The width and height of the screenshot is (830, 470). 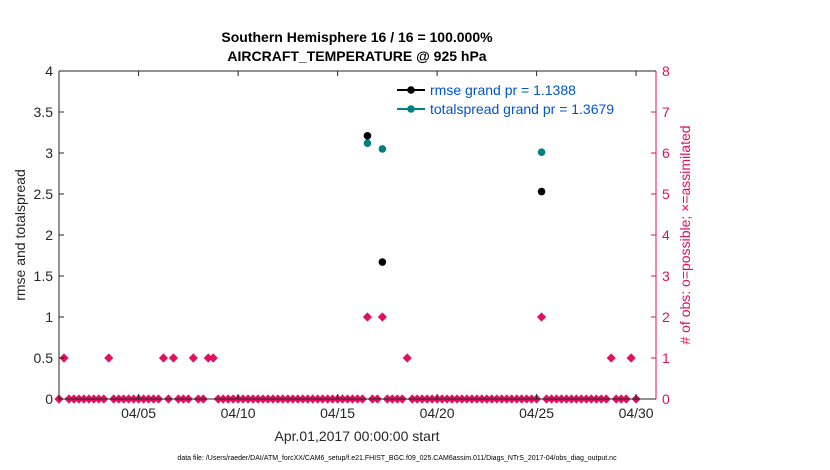 What do you see at coordinates (666, 358) in the screenshot?
I see `y-tick-label-right: 1` at bounding box center [666, 358].